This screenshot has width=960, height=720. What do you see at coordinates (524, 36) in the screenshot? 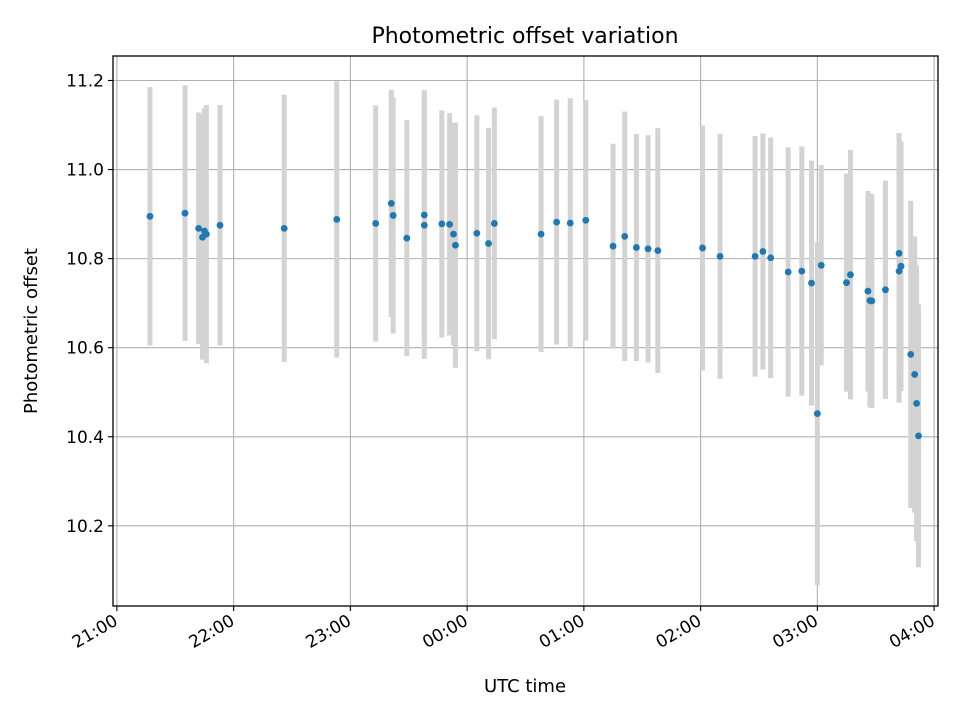
I see `chart-title: Photometric offset variation` at bounding box center [524, 36].